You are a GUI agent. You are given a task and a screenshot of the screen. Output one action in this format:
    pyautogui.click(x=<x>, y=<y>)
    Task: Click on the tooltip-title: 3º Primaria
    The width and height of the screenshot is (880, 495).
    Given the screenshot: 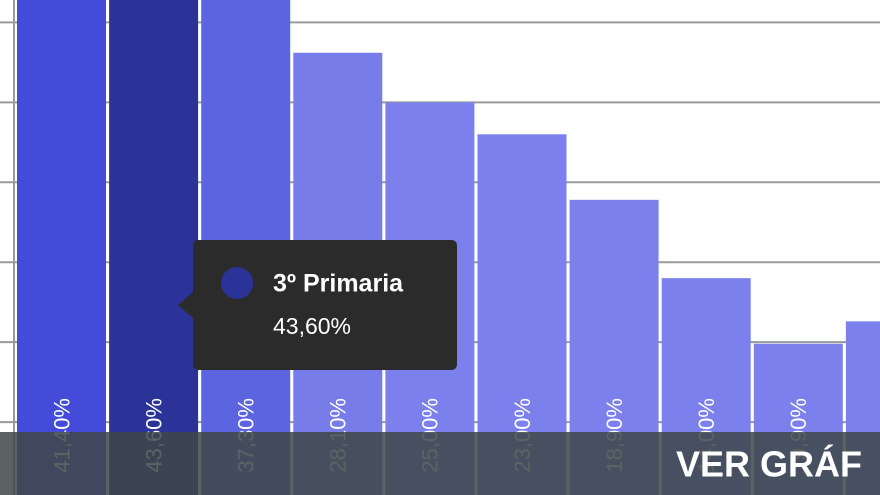 What is the action you would take?
    pyautogui.click(x=338, y=284)
    